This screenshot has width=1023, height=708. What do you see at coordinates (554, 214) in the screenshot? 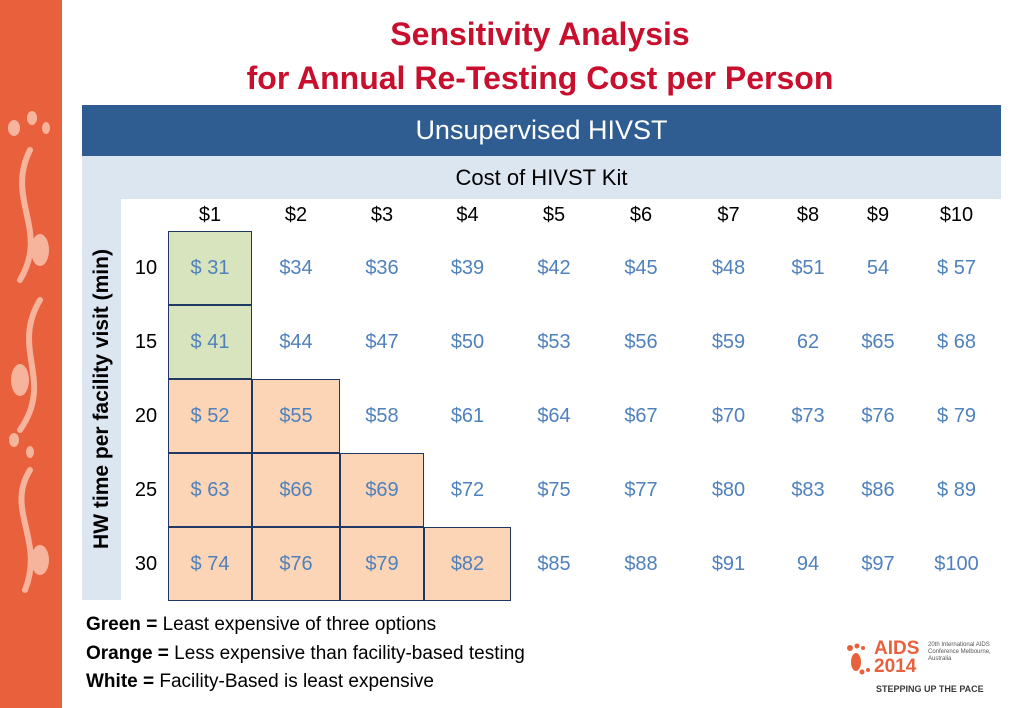
I see `column-header: $5` at bounding box center [554, 214].